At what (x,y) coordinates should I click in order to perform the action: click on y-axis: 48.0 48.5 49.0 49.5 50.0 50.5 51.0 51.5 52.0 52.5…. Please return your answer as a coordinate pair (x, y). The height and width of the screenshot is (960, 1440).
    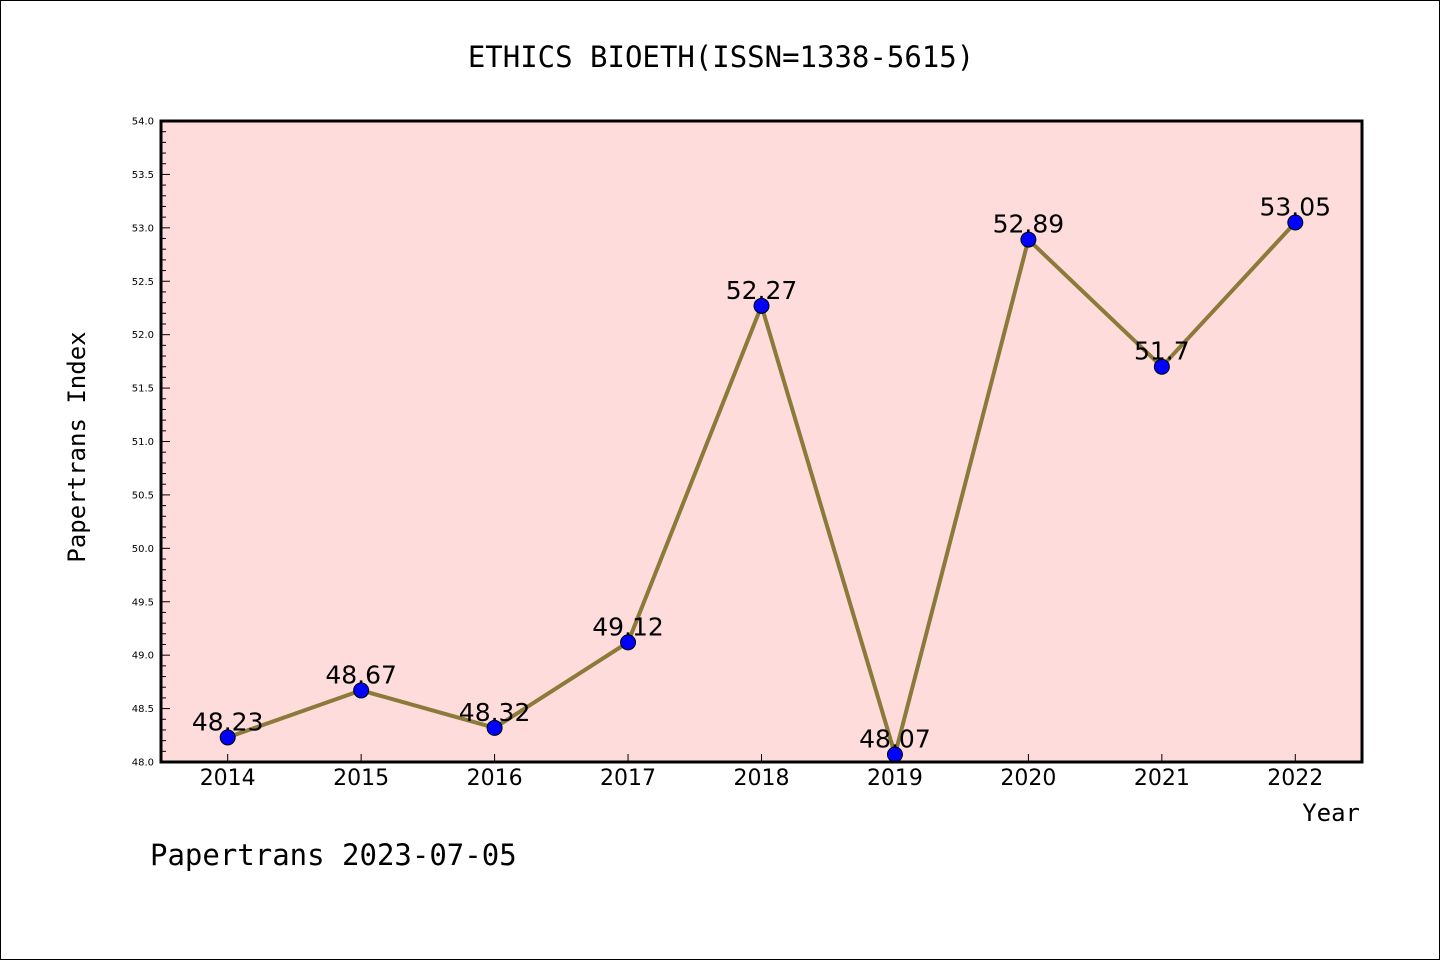
    Looking at the image, I should click on (151, 443).